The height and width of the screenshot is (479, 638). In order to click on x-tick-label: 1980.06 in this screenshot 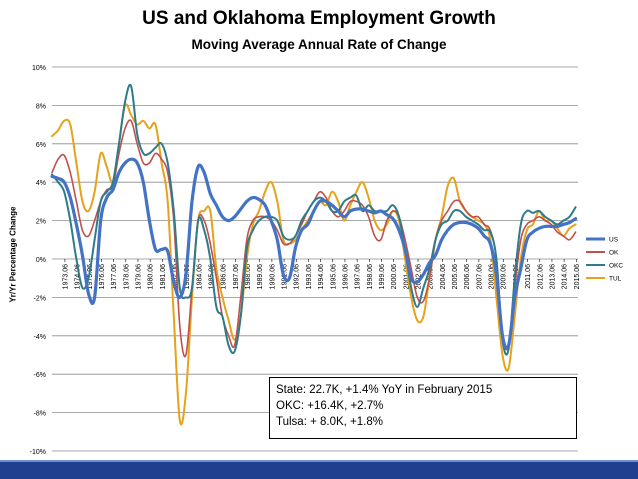, I will do `click(151, 276)`.